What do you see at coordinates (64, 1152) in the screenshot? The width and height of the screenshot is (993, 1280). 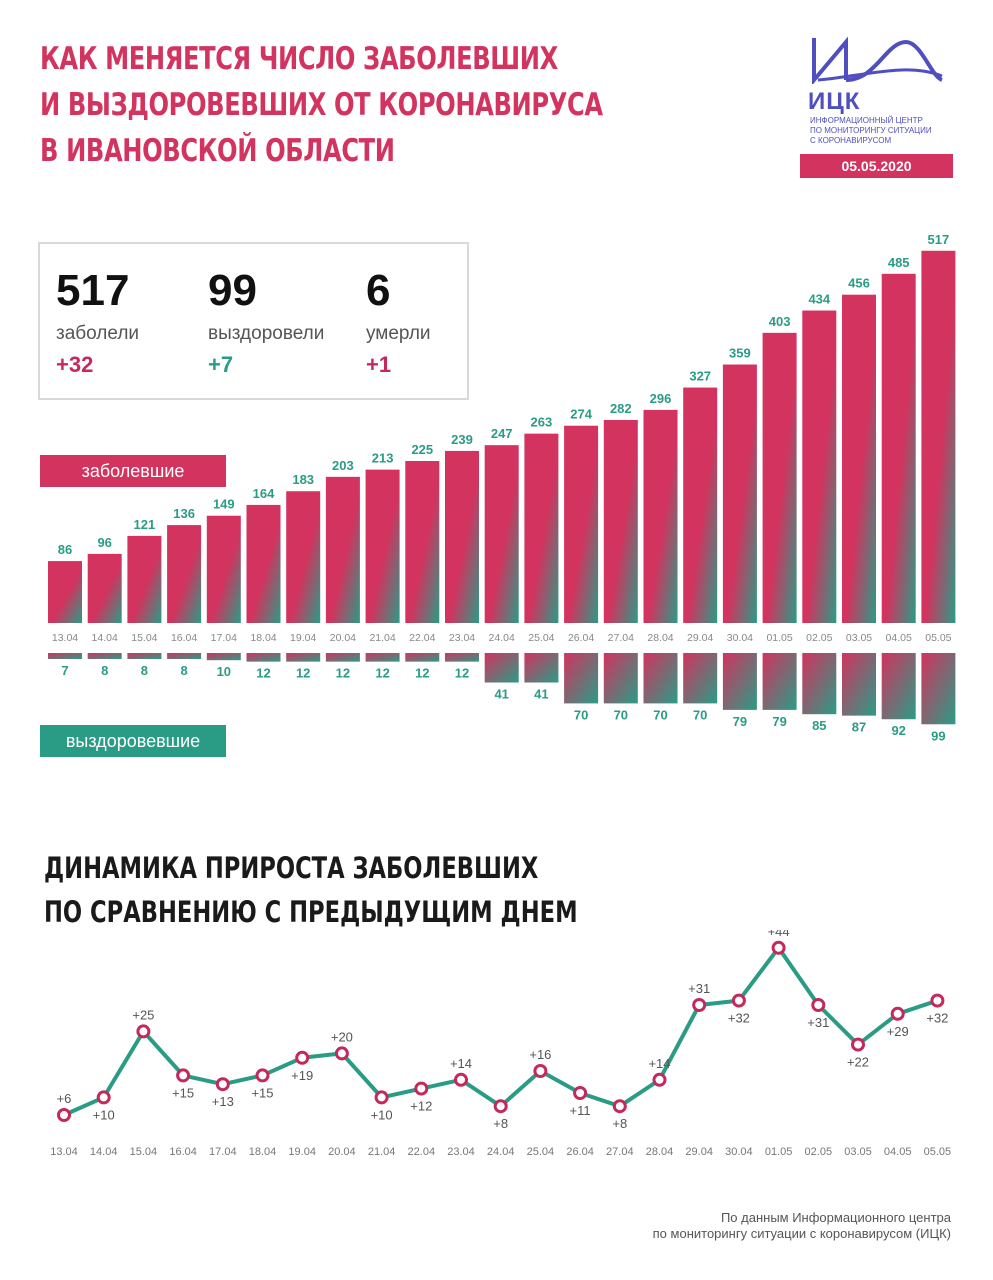 I see `date-tick-label: 13.04` at bounding box center [64, 1152].